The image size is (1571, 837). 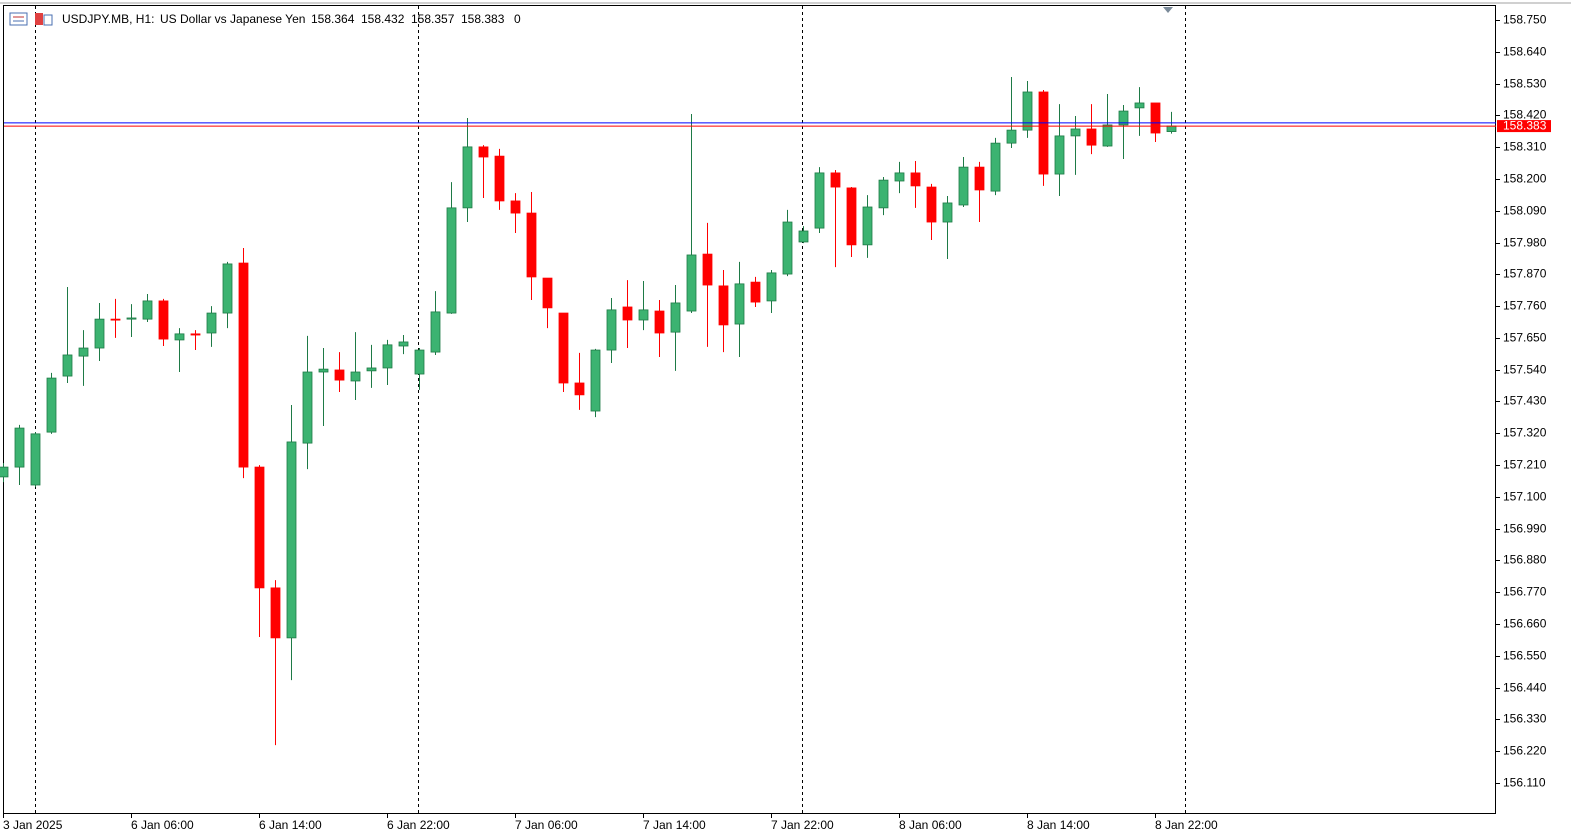 What do you see at coordinates (1525, 370) in the screenshot?
I see `y-tick-label: 157.540` at bounding box center [1525, 370].